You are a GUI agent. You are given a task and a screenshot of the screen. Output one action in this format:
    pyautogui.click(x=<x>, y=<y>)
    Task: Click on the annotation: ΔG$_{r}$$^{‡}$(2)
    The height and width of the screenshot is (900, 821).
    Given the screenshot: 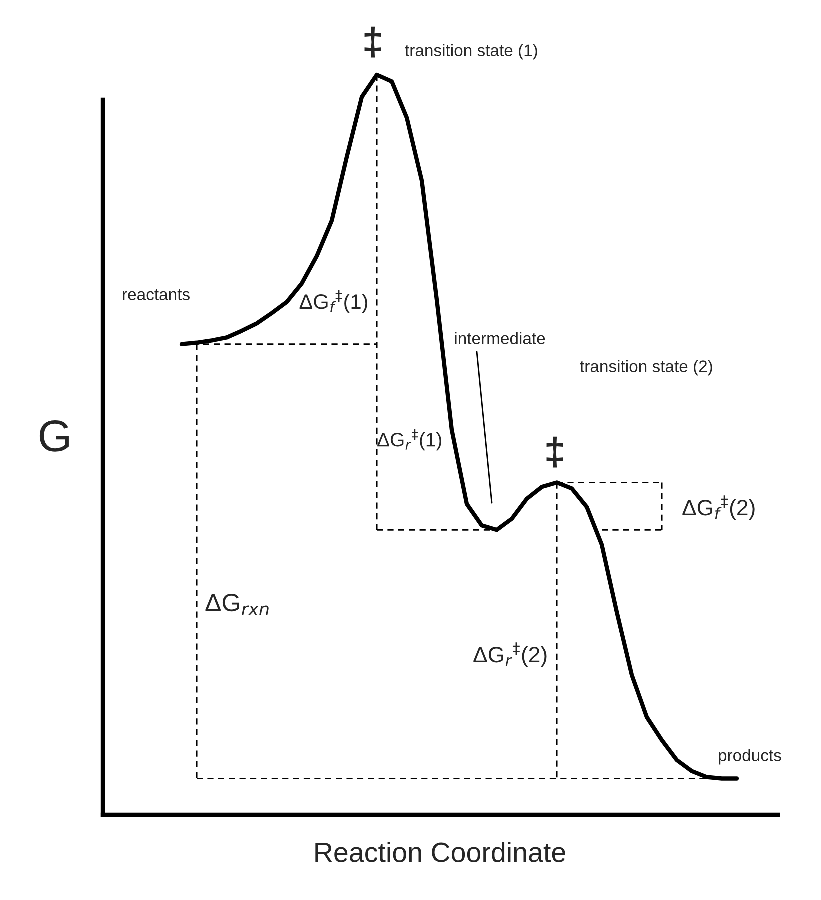 What is the action you would take?
    pyautogui.click(x=510, y=655)
    